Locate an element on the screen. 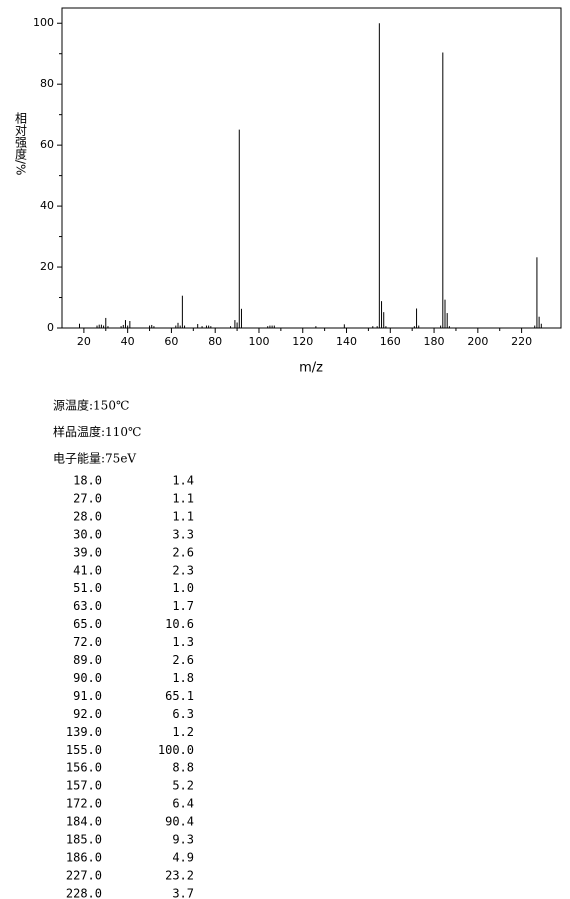  mz-cell: 139.0 is located at coordinates (84, 732).